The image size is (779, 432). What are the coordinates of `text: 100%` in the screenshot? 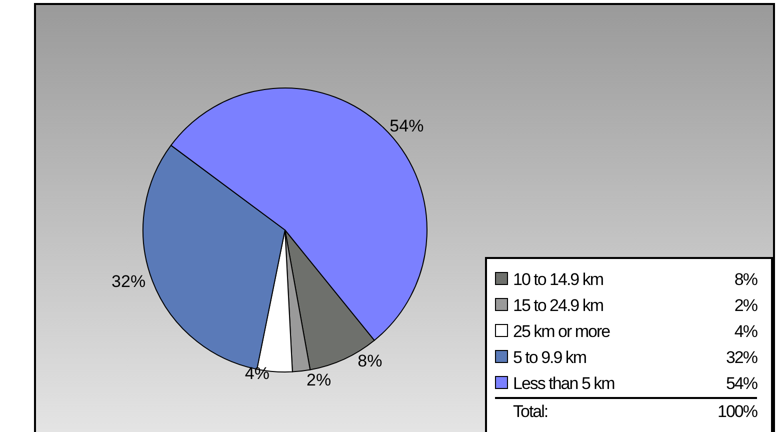 It's located at (724, 411).